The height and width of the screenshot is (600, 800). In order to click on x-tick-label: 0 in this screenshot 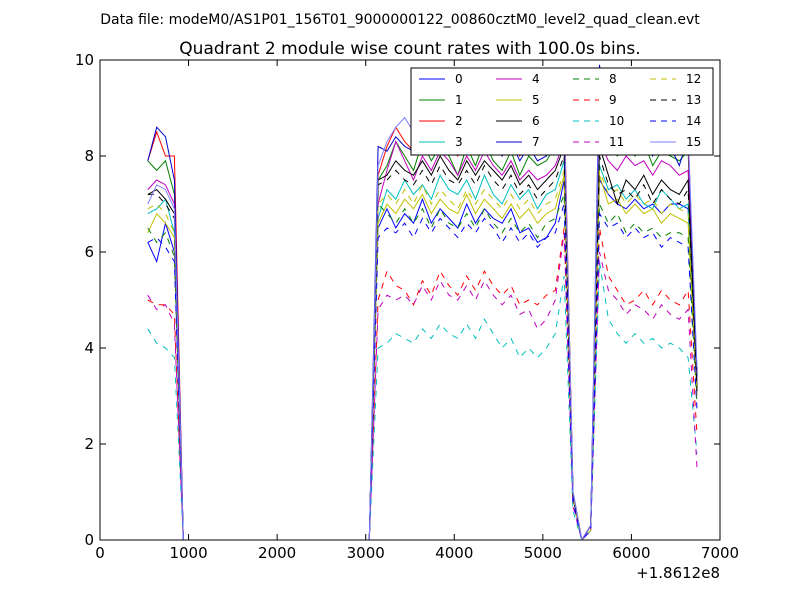, I will do `click(100, 553)`.